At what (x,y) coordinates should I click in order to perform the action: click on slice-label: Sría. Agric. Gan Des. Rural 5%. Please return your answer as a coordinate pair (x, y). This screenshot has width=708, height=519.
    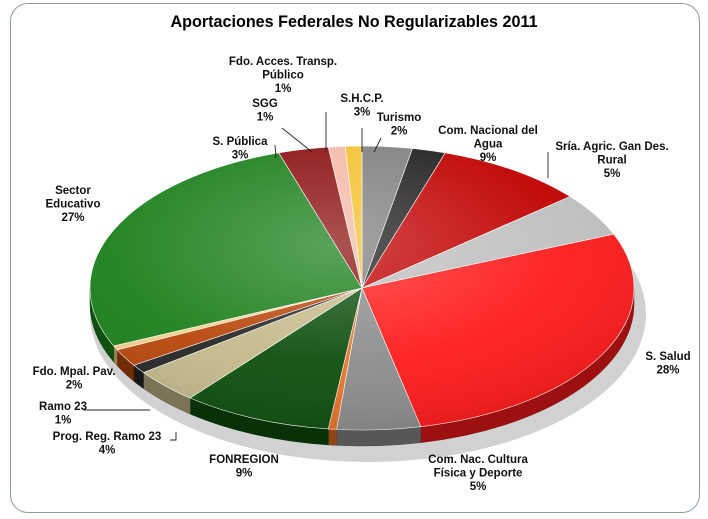
    Looking at the image, I should click on (611, 160).